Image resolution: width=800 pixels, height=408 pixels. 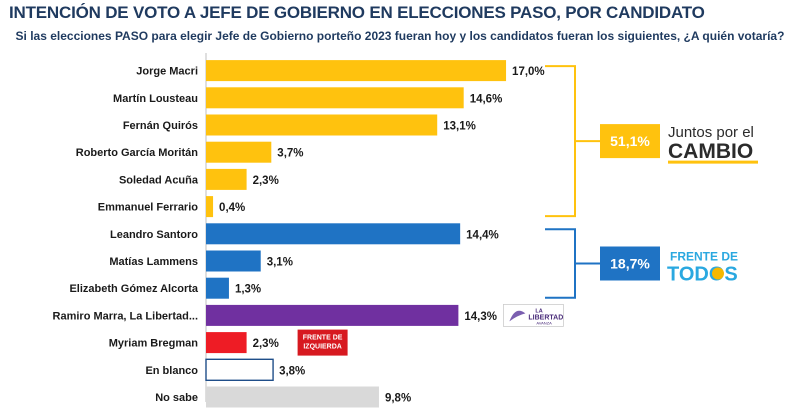 What do you see at coordinates (154, 235) in the screenshot?
I see `category-label: Leandro Santoro` at bounding box center [154, 235].